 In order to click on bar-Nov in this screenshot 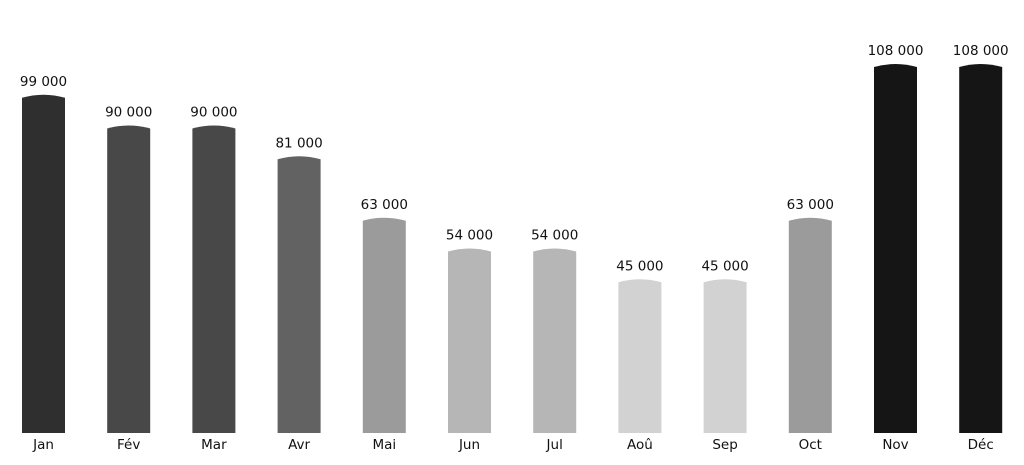, I will do `click(895, 248)`.